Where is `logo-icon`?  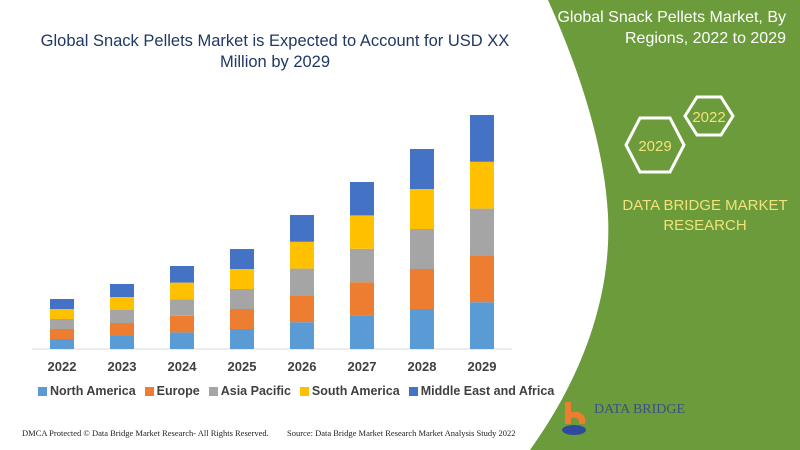 logo-icon is located at coordinates (574, 418).